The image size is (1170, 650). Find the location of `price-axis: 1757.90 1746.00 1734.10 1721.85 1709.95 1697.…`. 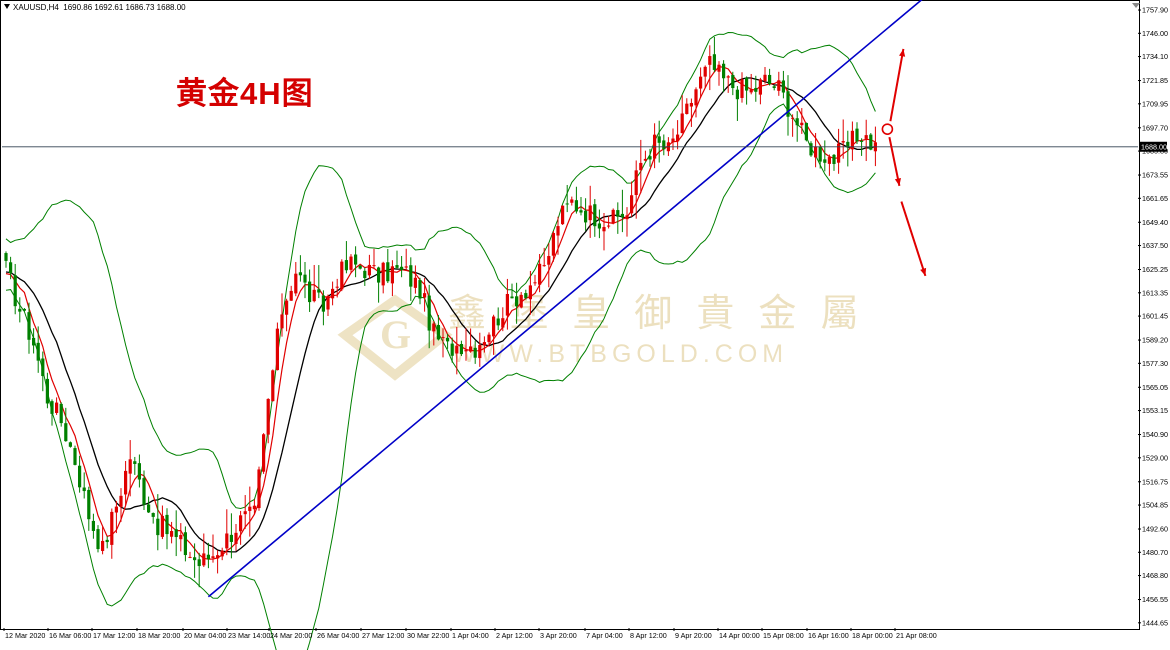

price-axis: 1757.90 1746.00 1734.10 1721.85 1709.95 1697.… is located at coordinates (1150, 315).